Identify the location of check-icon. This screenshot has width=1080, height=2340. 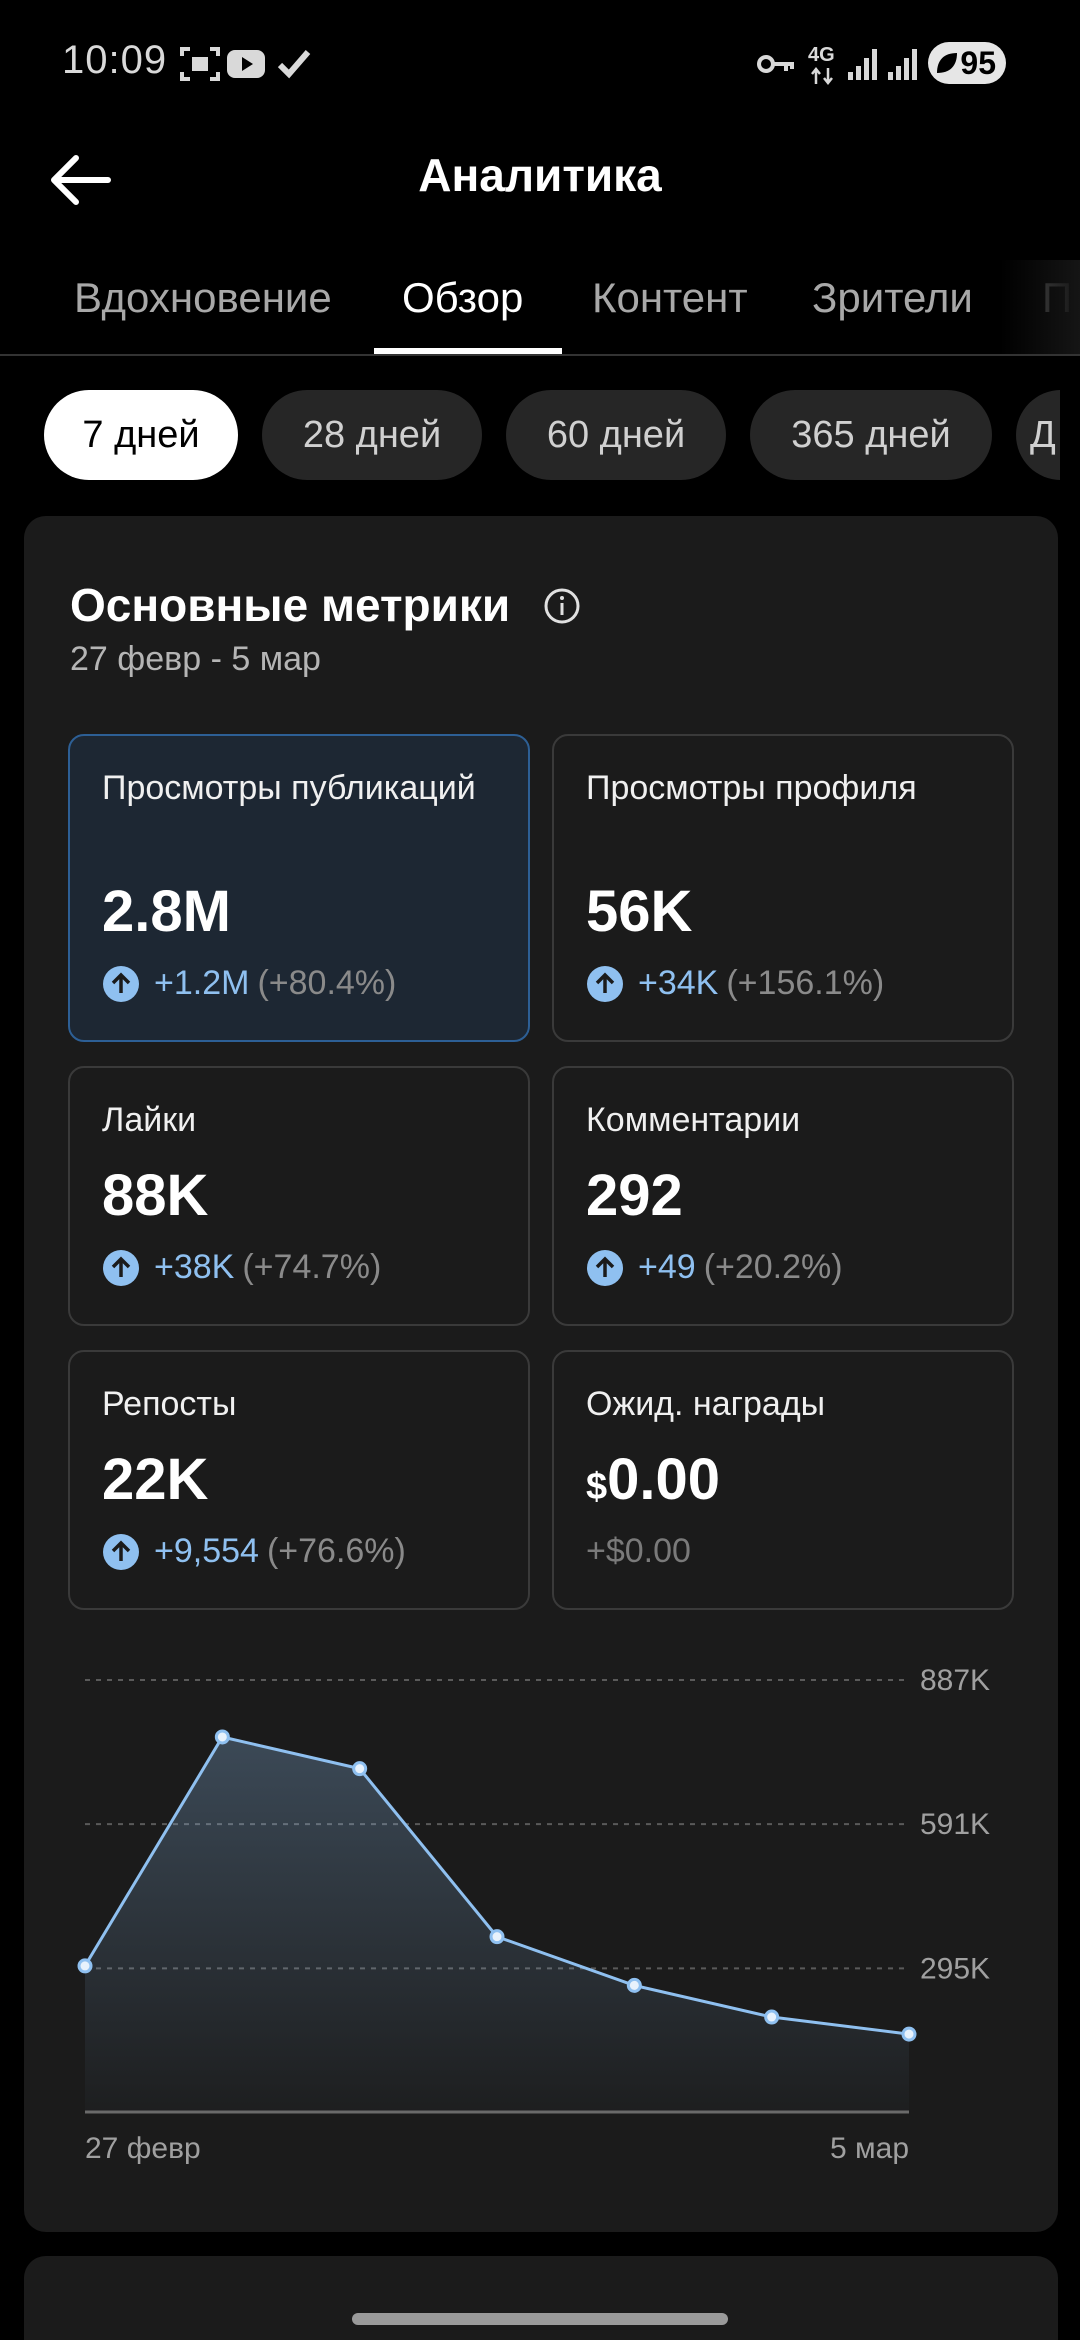
(294, 64).